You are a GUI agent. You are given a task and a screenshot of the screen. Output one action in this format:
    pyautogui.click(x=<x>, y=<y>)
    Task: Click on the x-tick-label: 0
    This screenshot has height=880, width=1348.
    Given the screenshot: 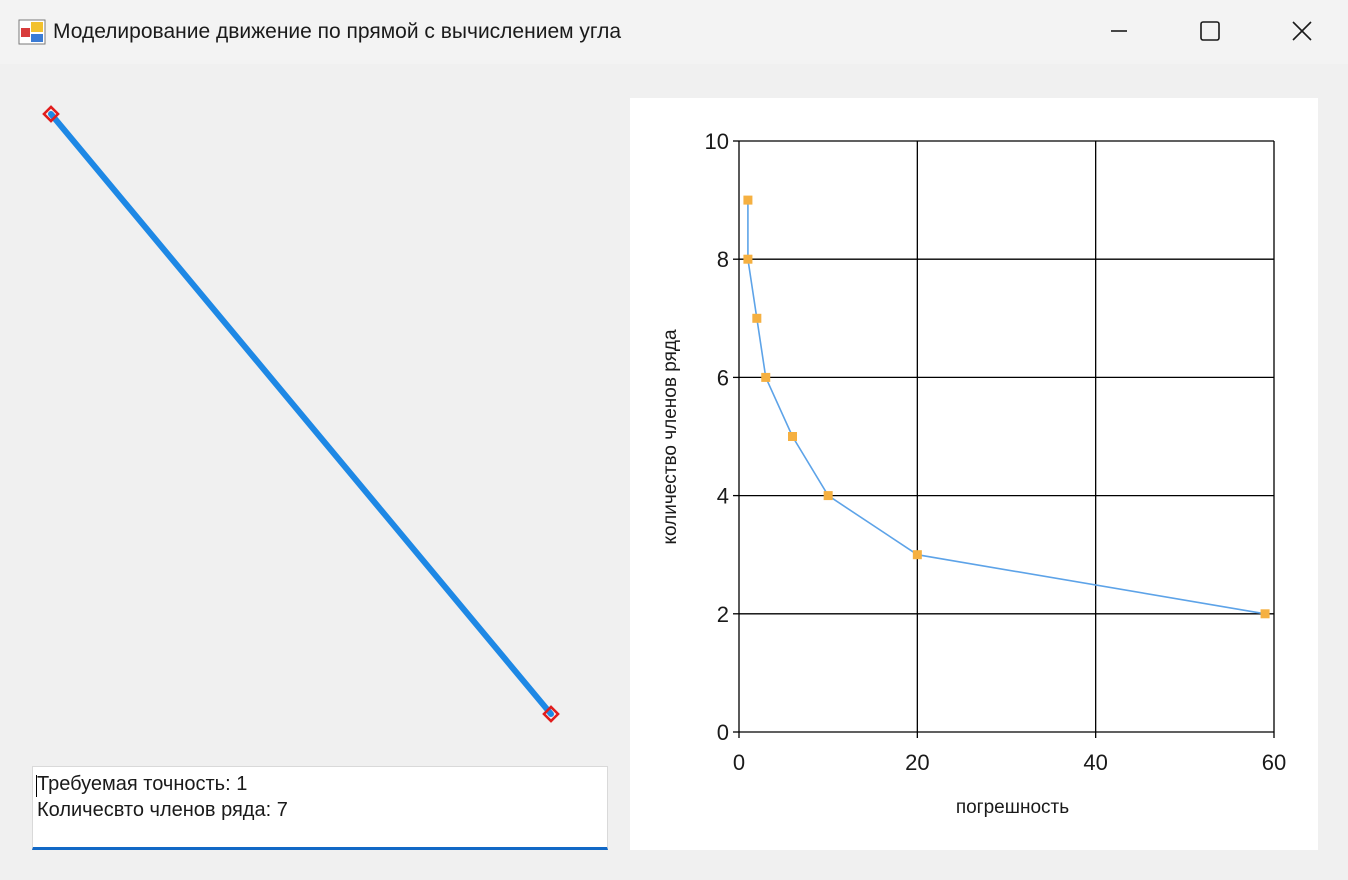 What is the action you would take?
    pyautogui.click(x=739, y=762)
    